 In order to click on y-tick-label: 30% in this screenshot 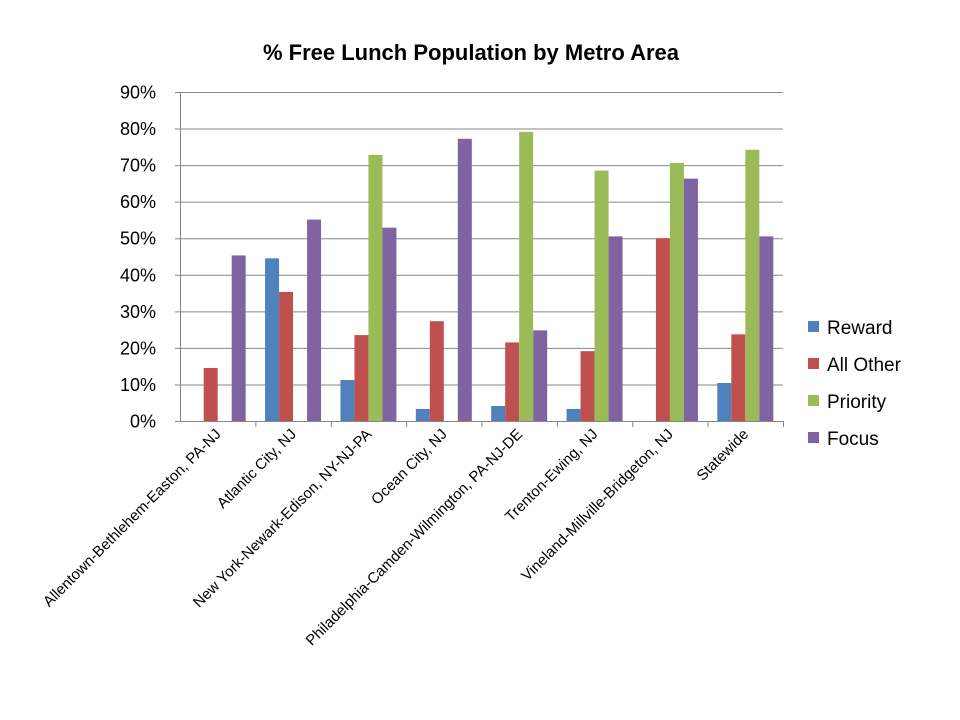, I will do `click(138, 312)`.